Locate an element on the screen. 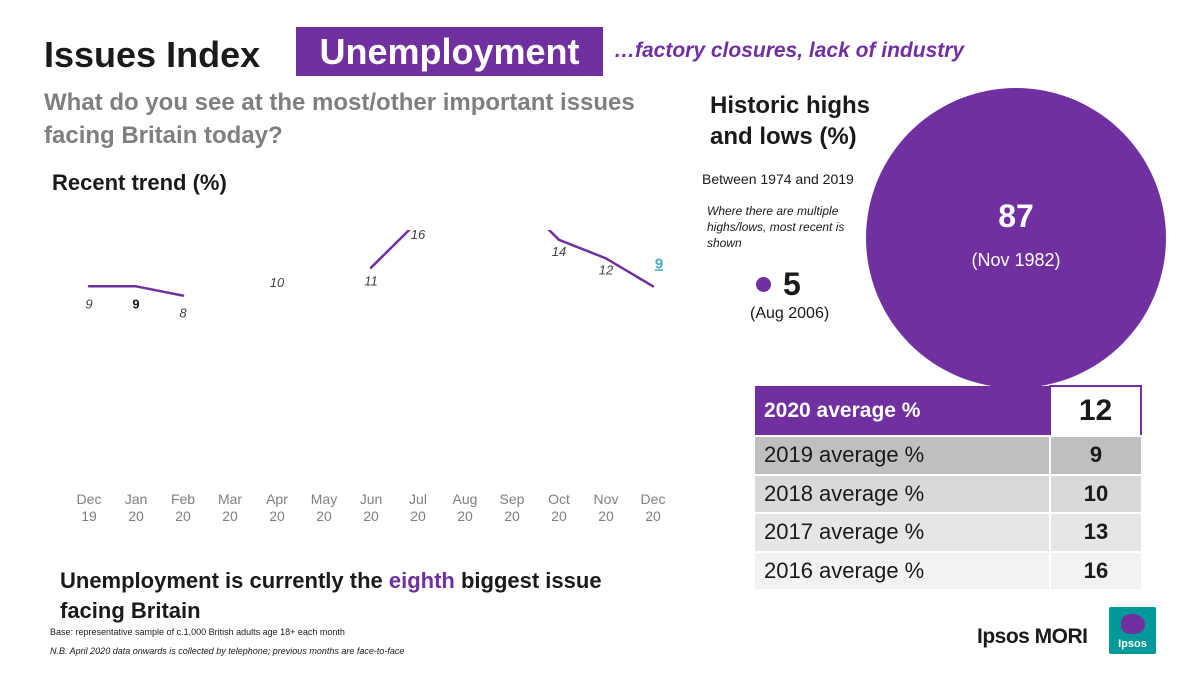 Image resolution: width=1200 pixels, height=675 pixels. x-tick-label: Oct 20 is located at coordinates (559, 507).